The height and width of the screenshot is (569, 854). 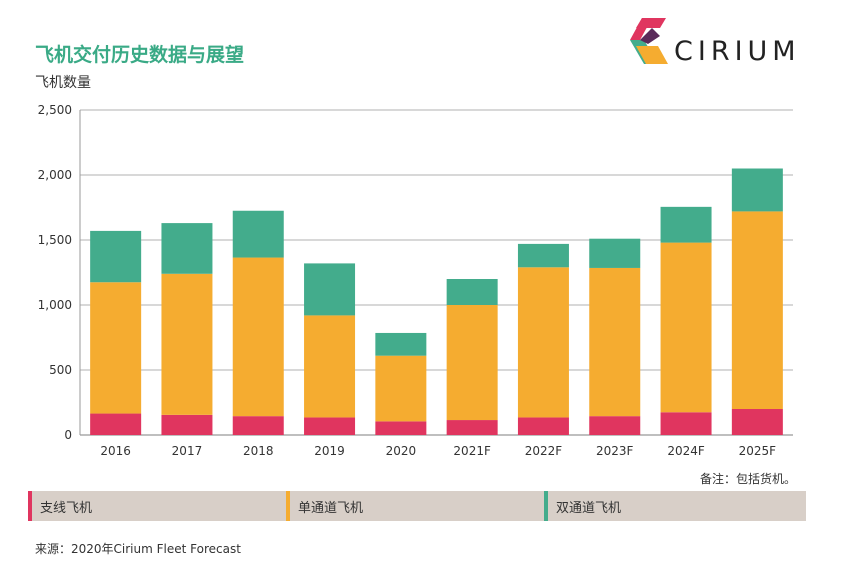 What do you see at coordinates (63, 83) in the screenshot?
I see `y-axis-title: 飞机数量` at bounding box center [63, 83].